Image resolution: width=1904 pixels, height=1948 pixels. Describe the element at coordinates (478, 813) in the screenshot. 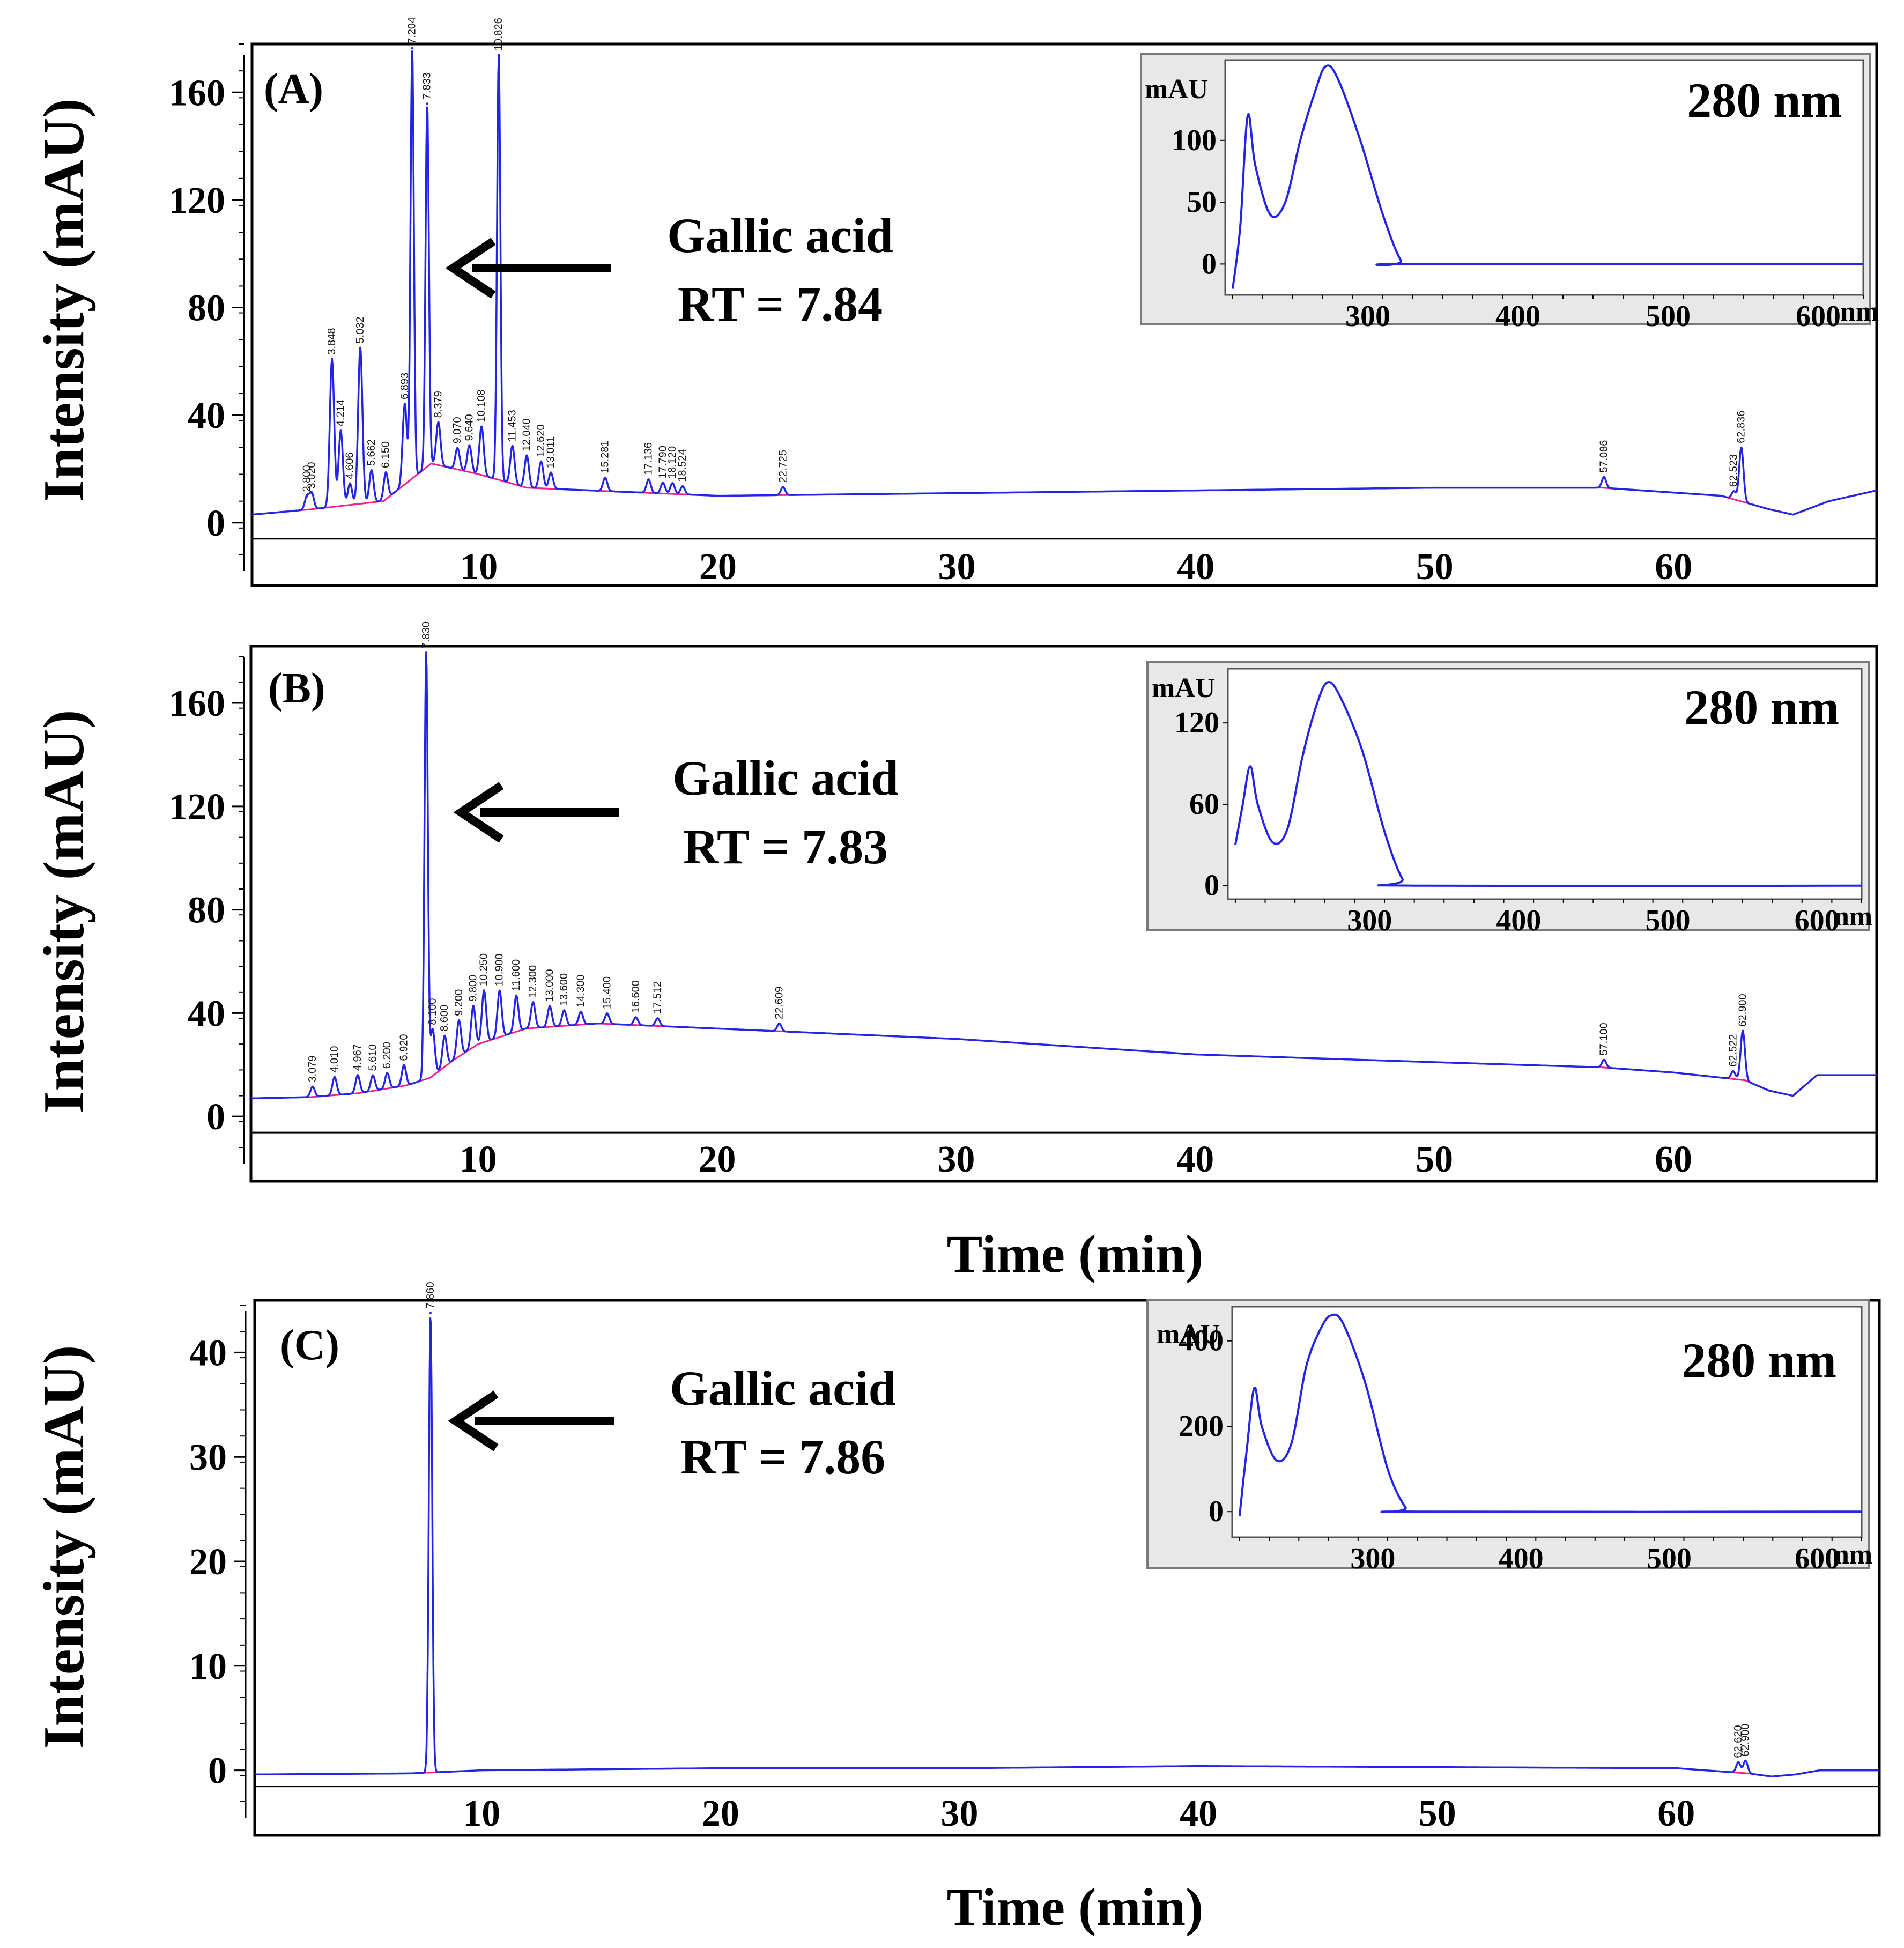

I see `arrow-head` at that location.